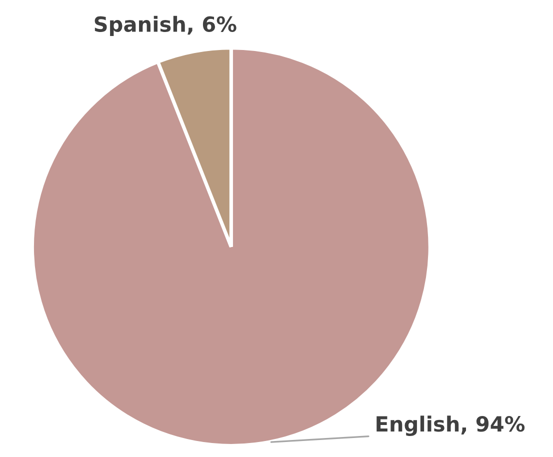  I want to click on slice-label: English, 94%, so click(450, 426).